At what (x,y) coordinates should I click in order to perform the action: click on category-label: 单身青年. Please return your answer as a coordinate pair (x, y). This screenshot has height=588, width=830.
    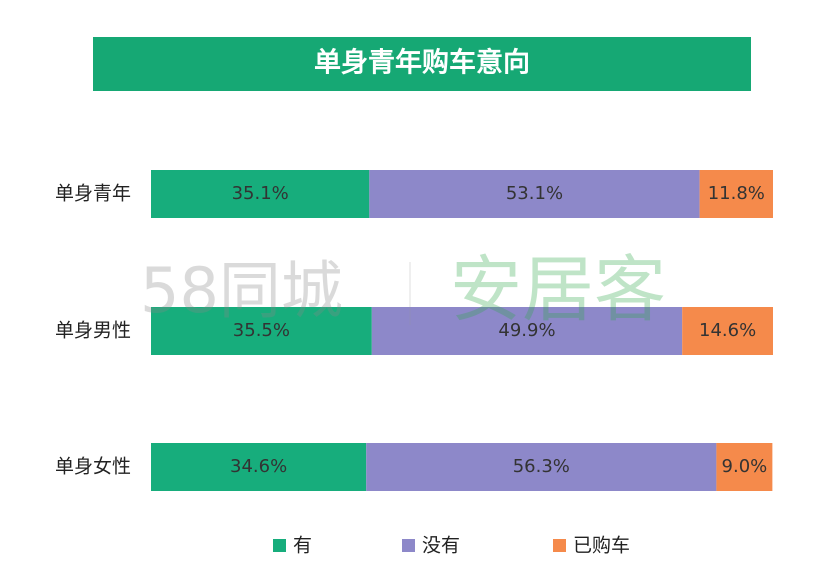
    Looking at the image, I should click on (93, 194).